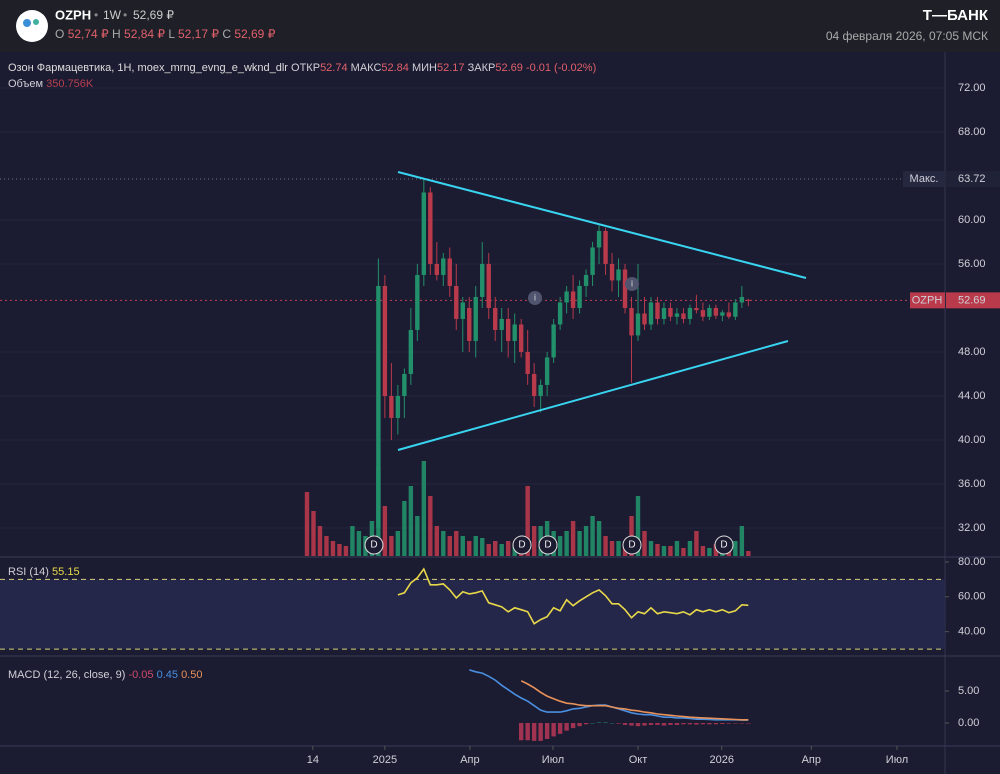 The image size is (1000, 774). I want to click on rsi-line, so click(573, 596).